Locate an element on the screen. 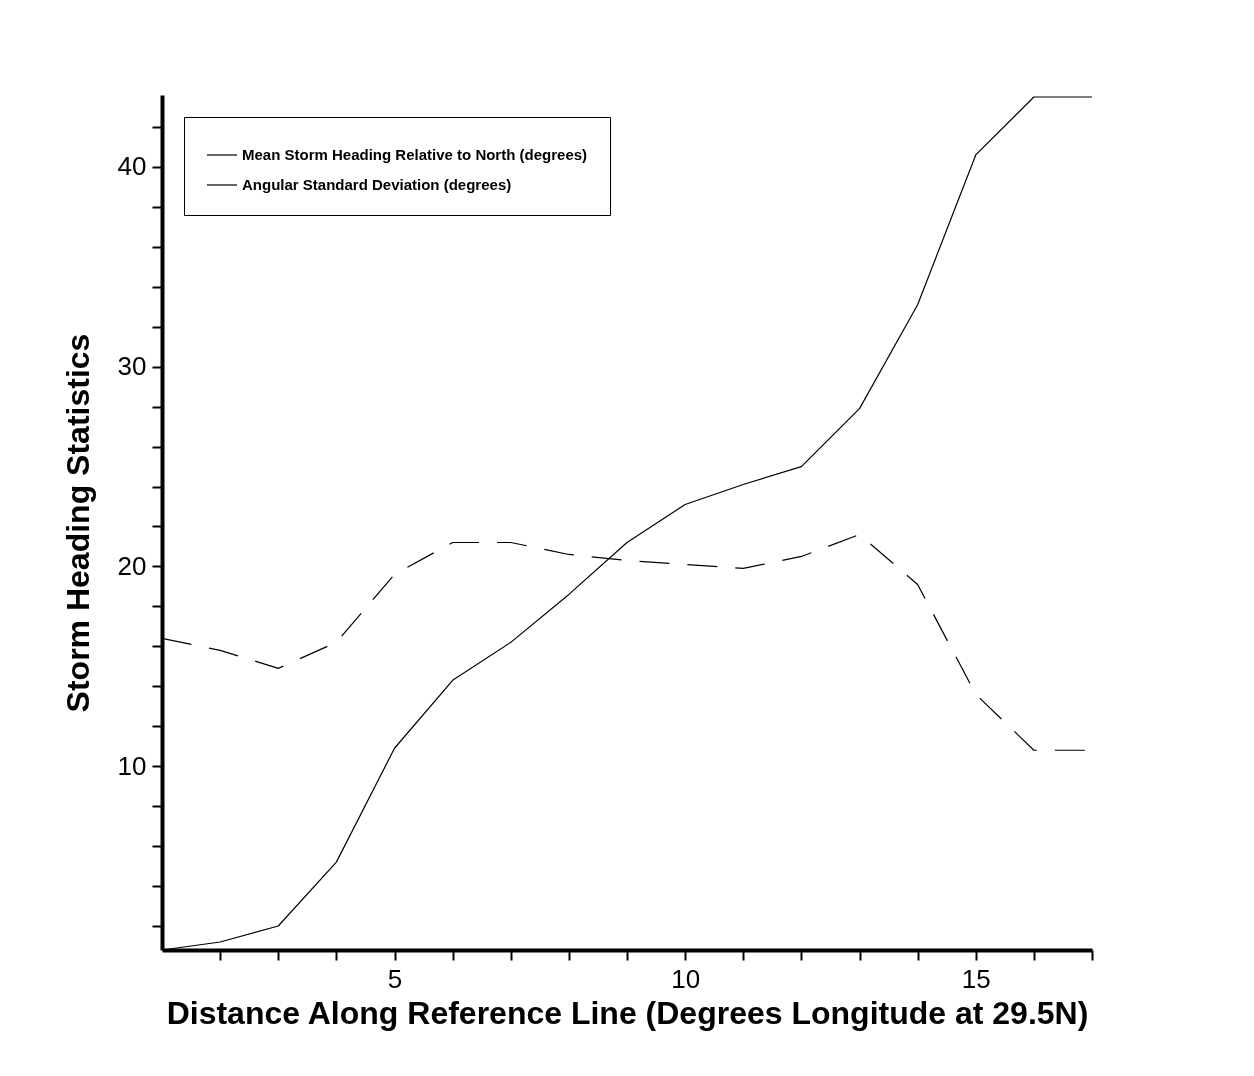 The width and height of the screenshot is (1254, 1076). y-tick-label: 20 is located at coordinates (132, 565).